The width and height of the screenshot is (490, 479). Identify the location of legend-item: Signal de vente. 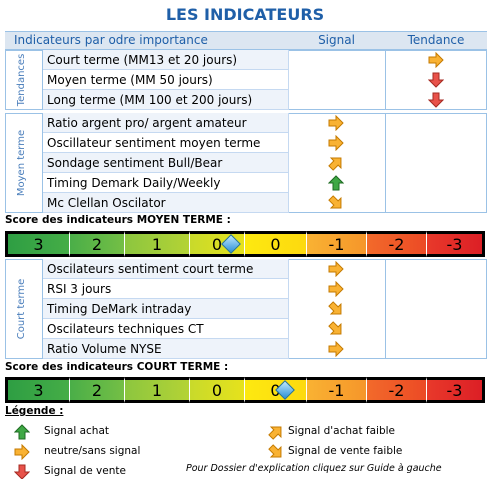
(85, 471).